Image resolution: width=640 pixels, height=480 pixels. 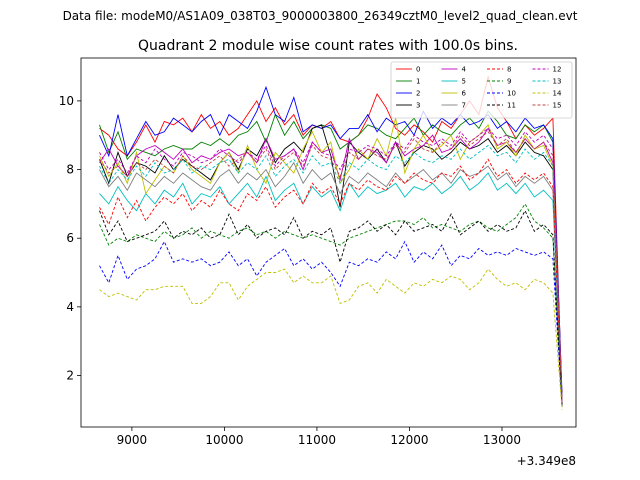 I want to click on y-tick-label: 2, so click(x=70, y=376).